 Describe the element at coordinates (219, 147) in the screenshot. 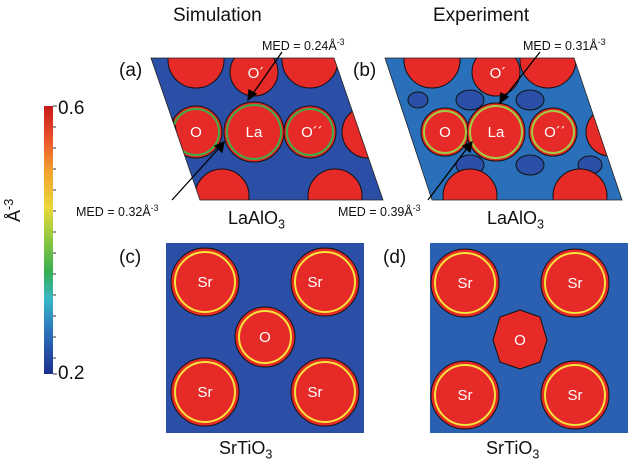

I see `panel-a-arrowhead-bottom` at that location.